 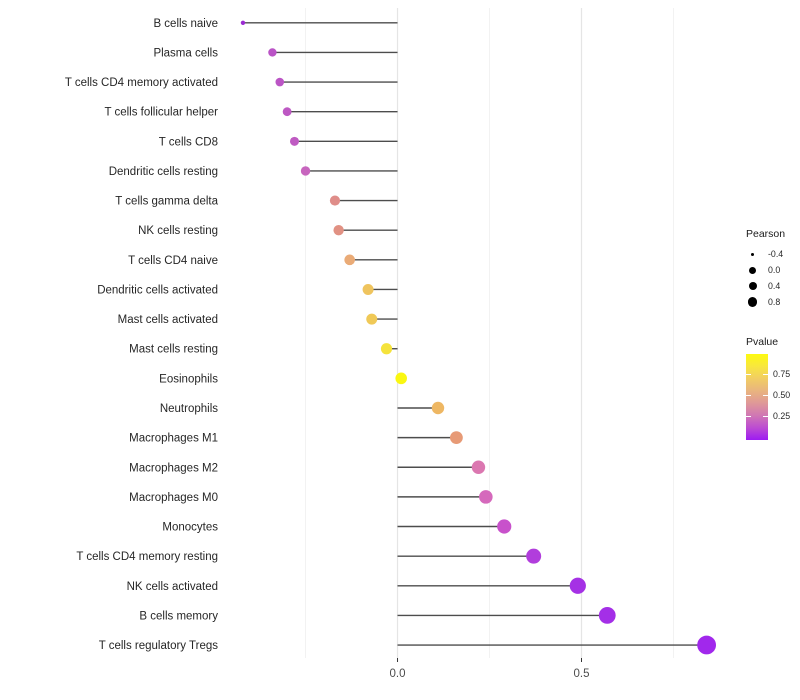 What do you see at coordinates (189, 409) in the screenshot?
I see `category-label: Neutrophils` at bounding box center [189, 409].